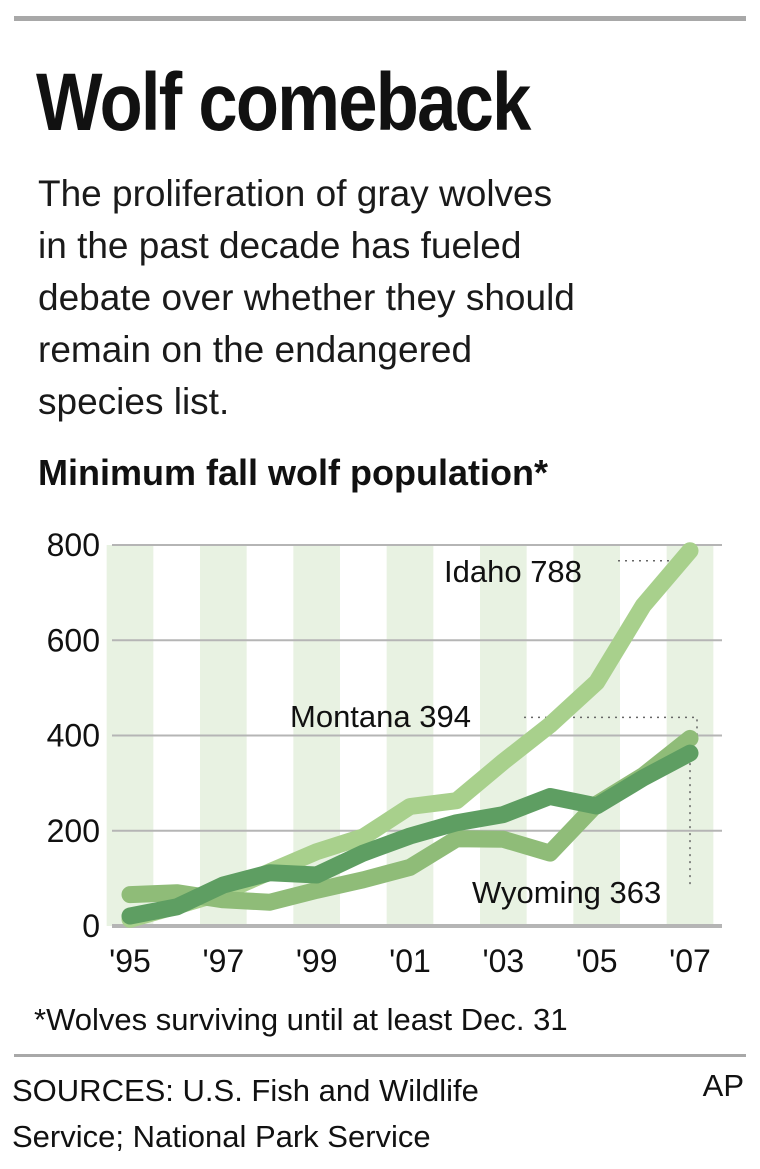 The width and height of the screenshot is (760, 1169). Describe the element at coordinates (73, 640) in the screenshot. I see `y-tick-label: 600` at that location.